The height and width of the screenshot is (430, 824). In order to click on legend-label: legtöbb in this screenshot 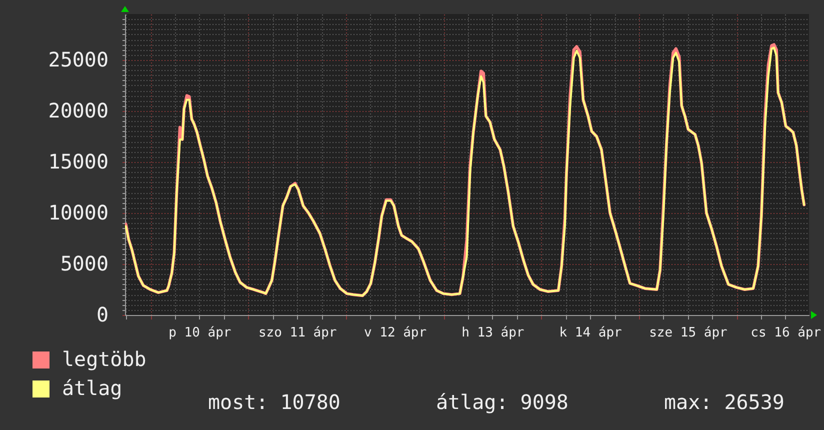, I will do `click(104, 359)`.